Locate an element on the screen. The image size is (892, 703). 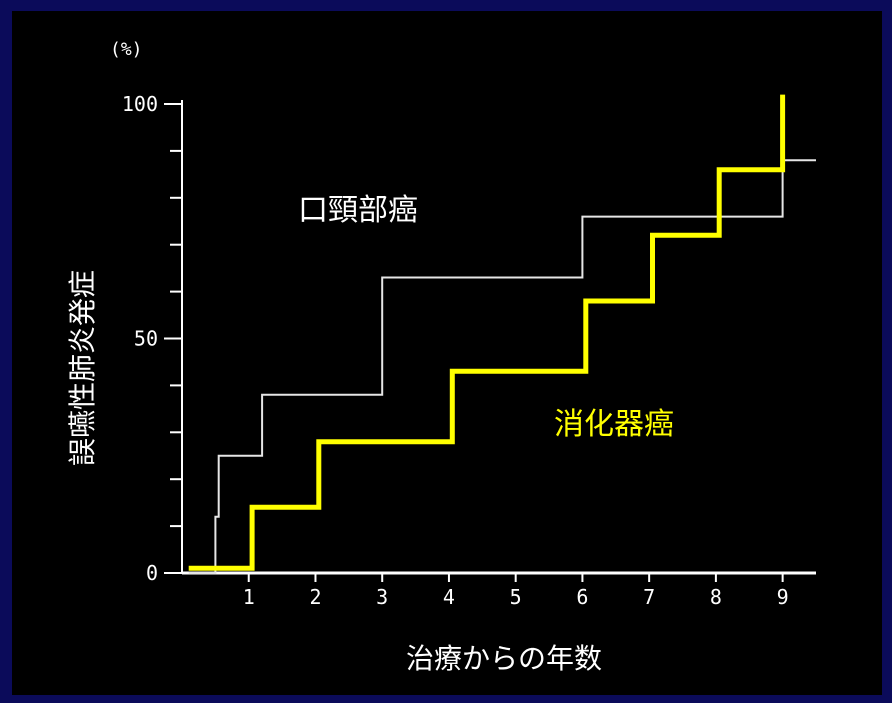
y-unit-label: (%) is located at coordinates (126, 49).